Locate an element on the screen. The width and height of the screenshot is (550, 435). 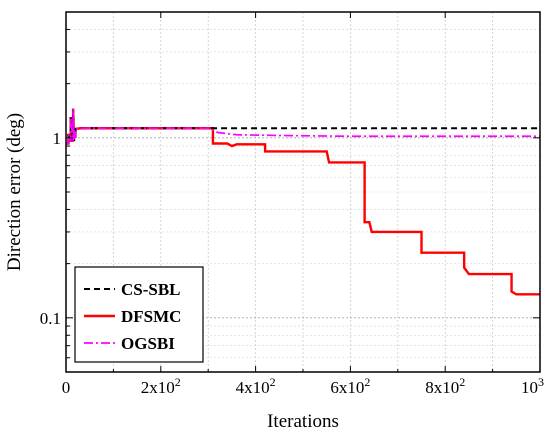
x-axis-label: Iterations is located at coordinates (303, 421).